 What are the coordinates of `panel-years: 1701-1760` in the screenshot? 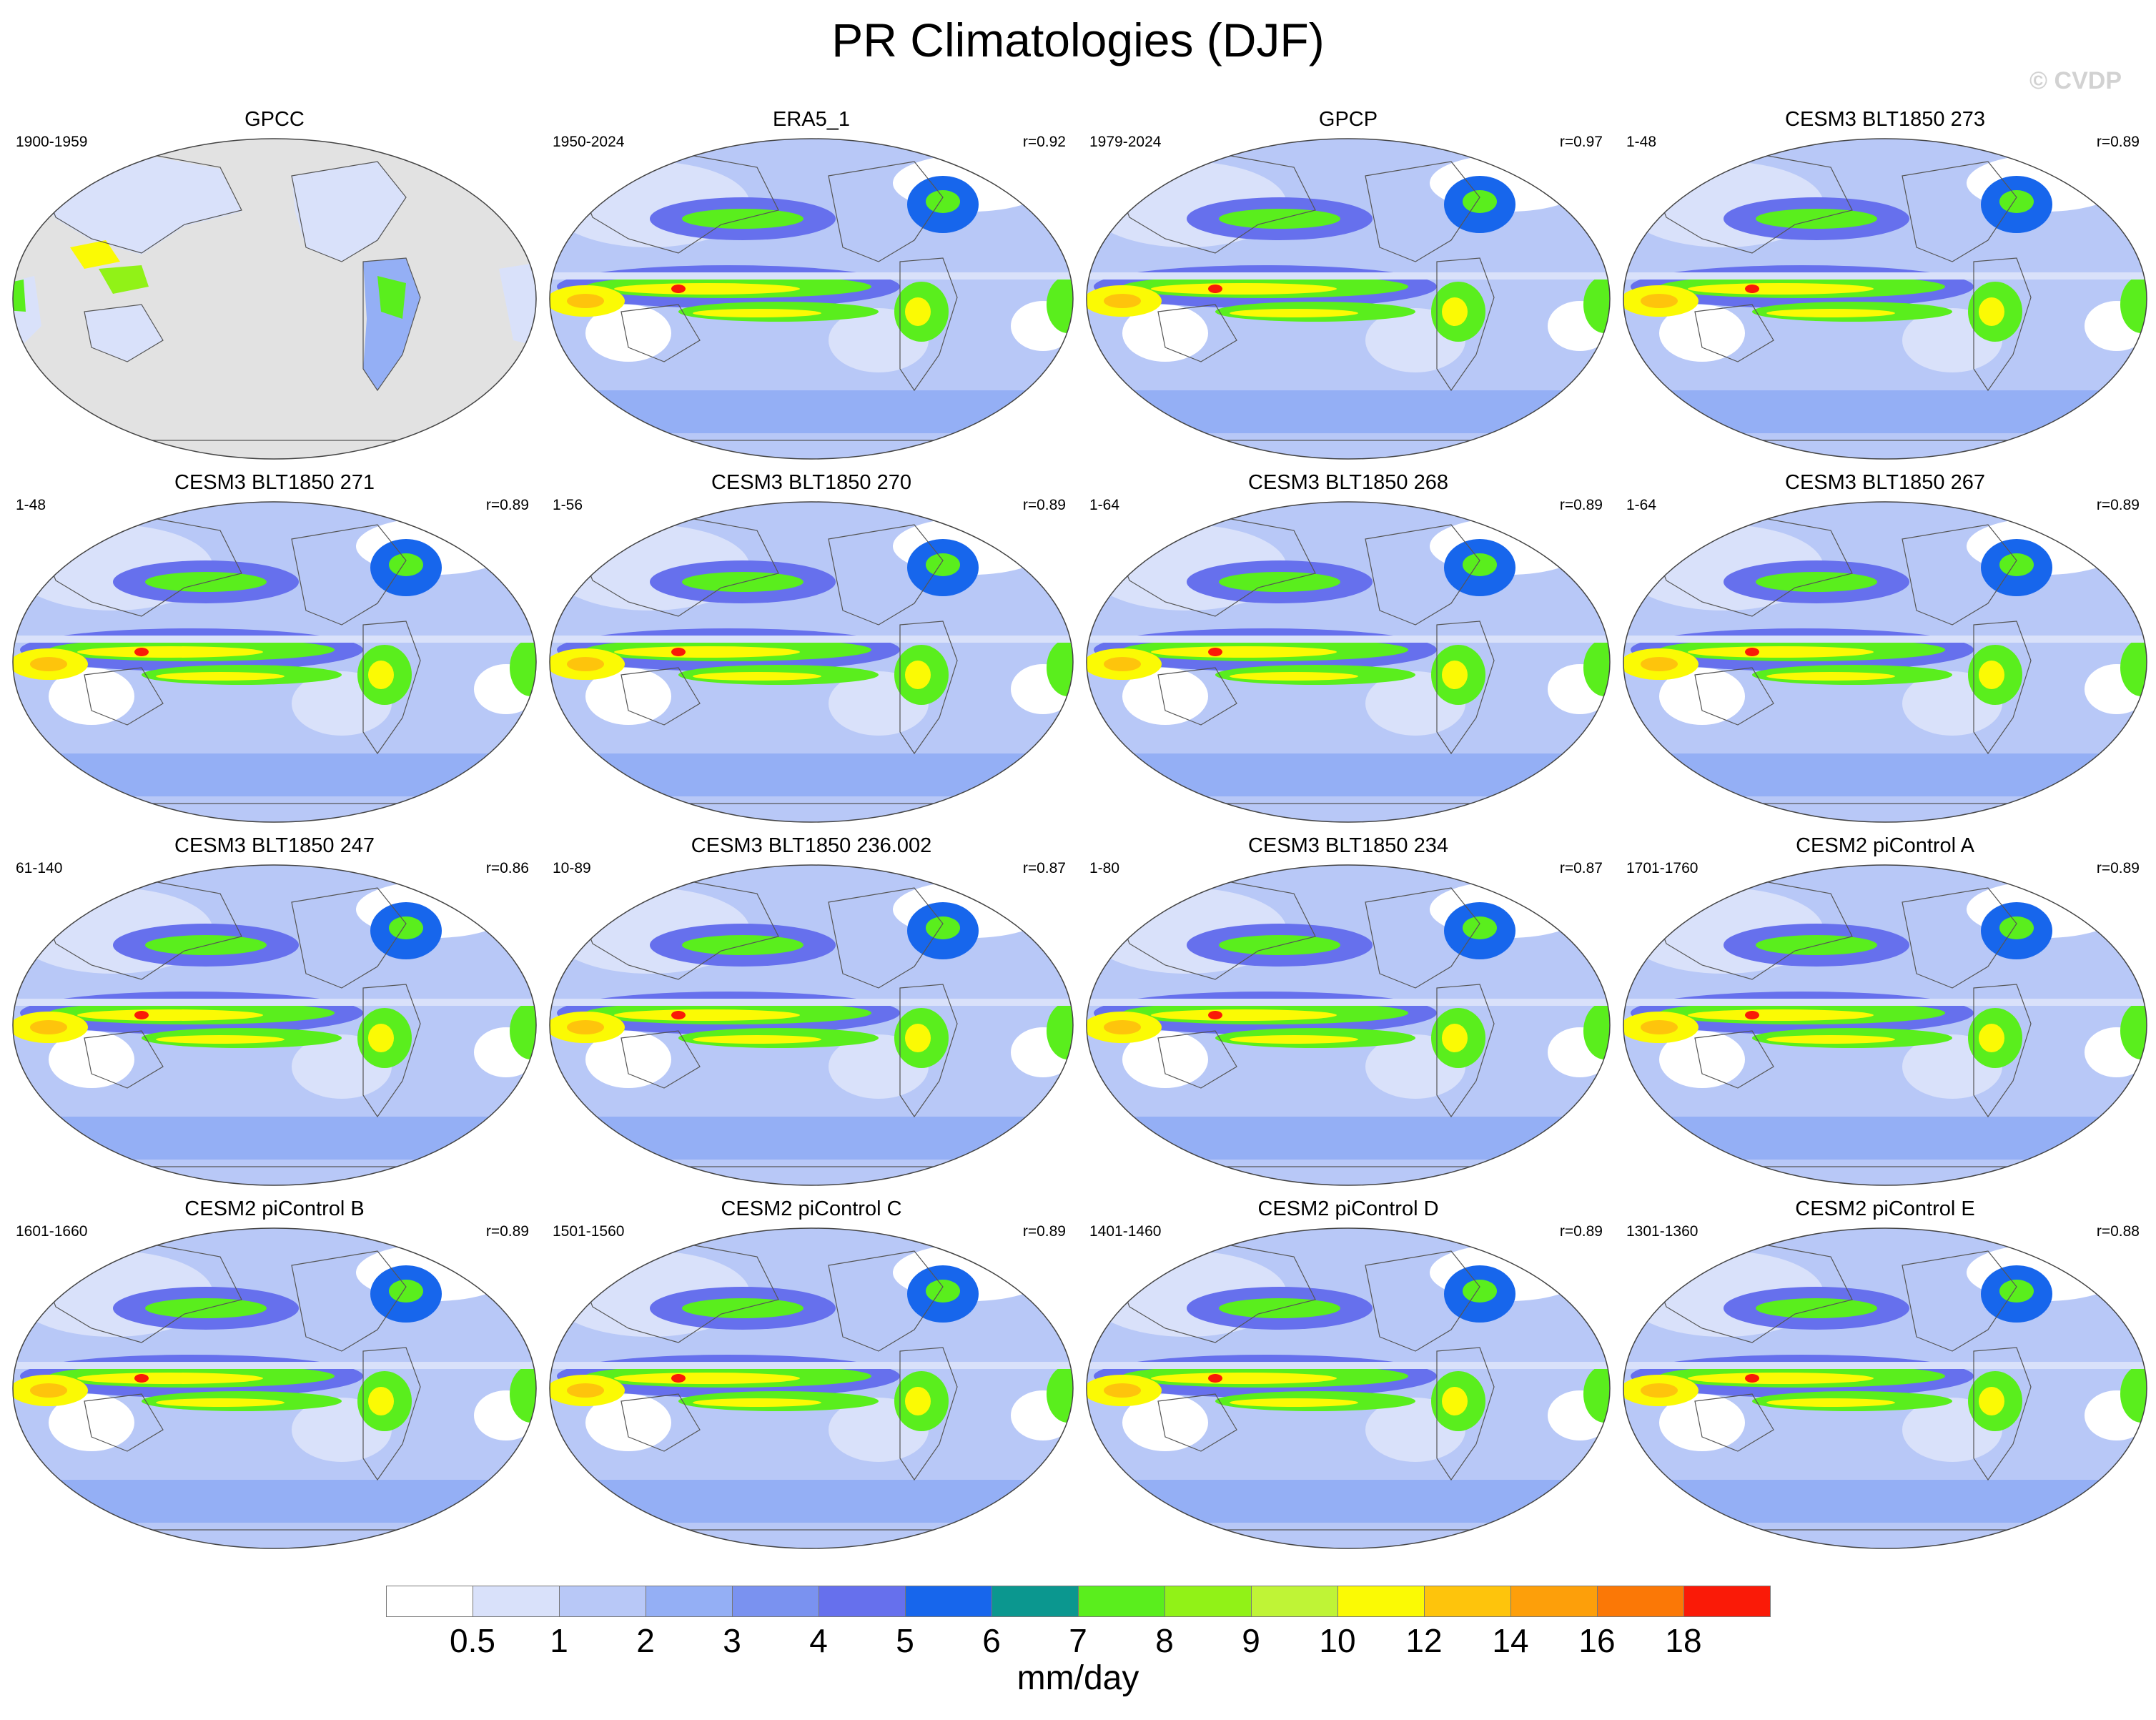 It's located at (1662, 868).